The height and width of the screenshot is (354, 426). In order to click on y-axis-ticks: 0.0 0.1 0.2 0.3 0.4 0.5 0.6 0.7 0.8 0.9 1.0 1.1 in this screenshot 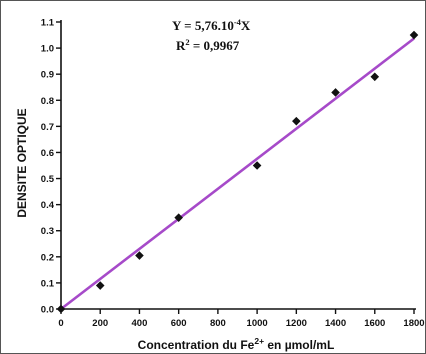, I will do `click(51, 167)`.